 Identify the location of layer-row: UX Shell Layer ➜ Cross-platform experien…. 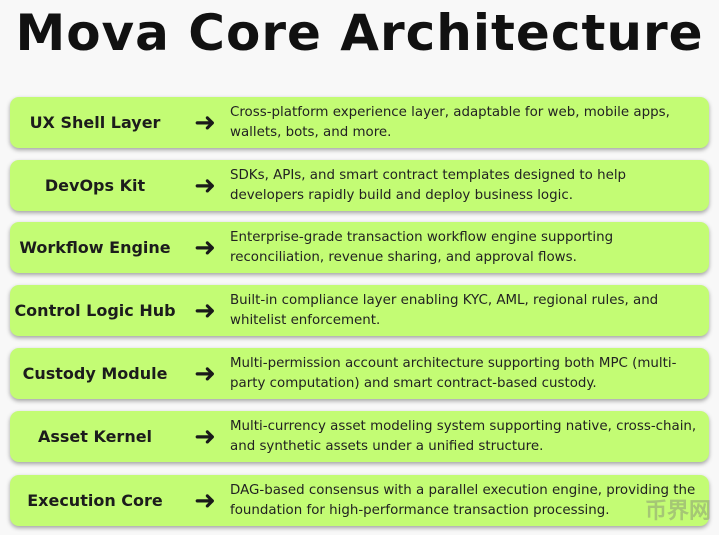
(359, 122).